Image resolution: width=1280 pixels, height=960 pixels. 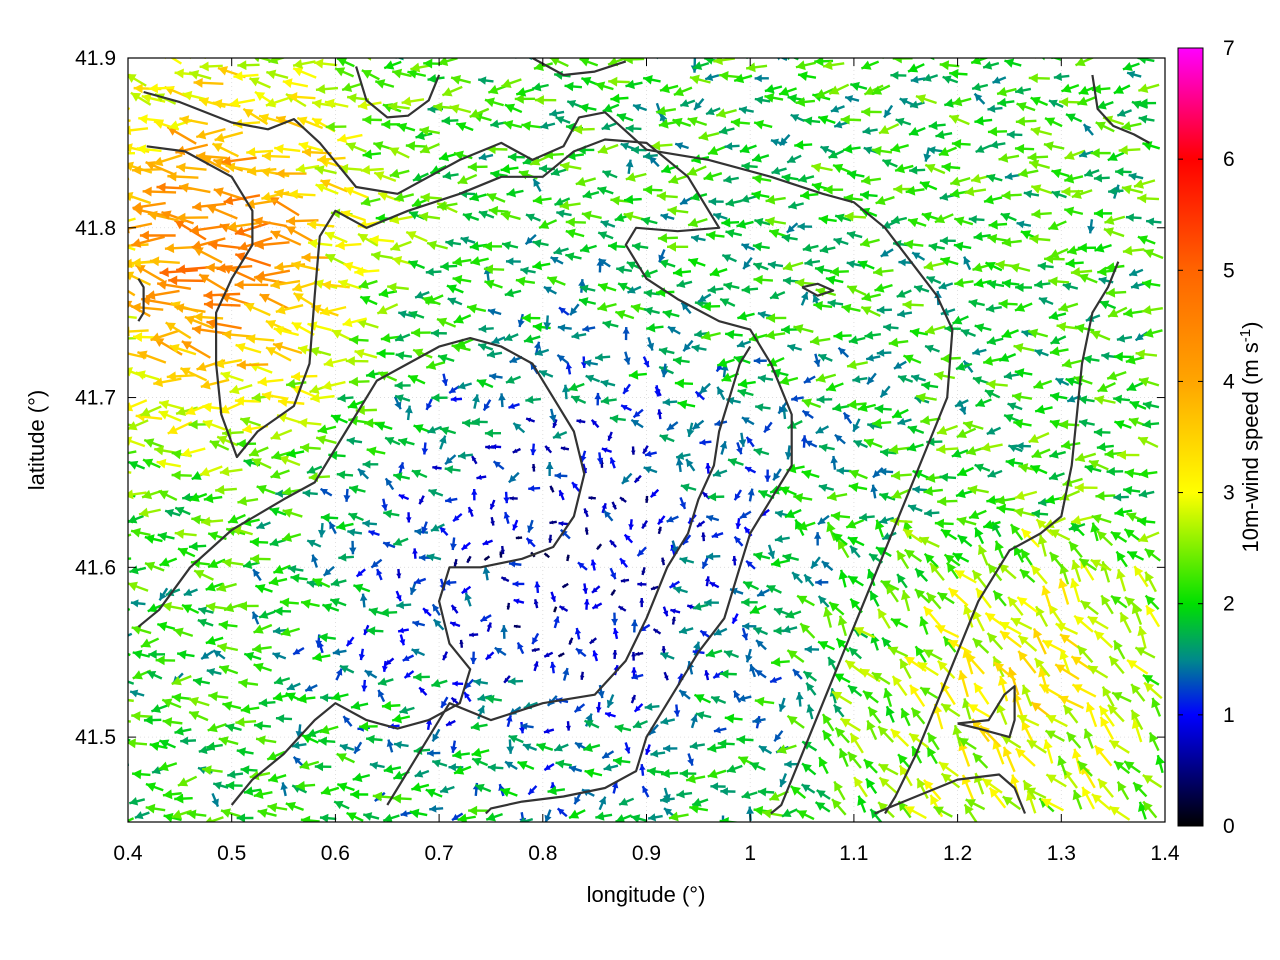 I want to click on y-tick-label: 41.7, so click(x=95, y=398).